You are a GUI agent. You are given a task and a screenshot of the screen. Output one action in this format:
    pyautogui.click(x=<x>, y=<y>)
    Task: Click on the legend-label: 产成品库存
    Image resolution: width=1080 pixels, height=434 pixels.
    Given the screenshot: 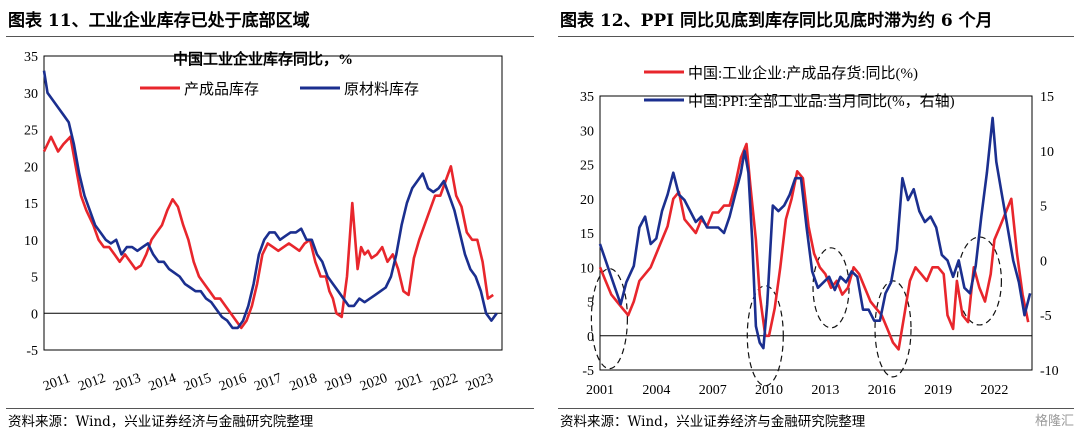 What is the action you would take?
    pyautogui.click(x=221, y=89)
    